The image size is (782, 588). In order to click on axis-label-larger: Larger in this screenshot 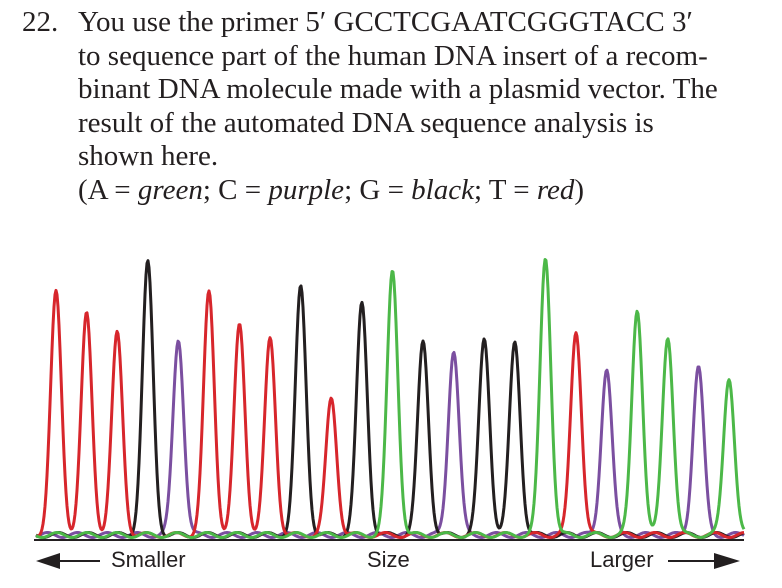, I will do `click(622, 559)`.